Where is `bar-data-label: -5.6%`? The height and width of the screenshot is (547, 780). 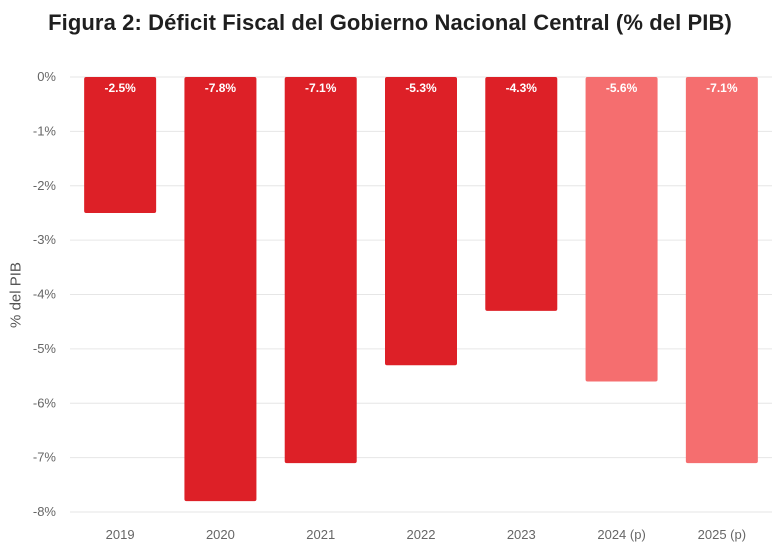 bar-data-label: -5.6% is located at coordinates (622, 88).